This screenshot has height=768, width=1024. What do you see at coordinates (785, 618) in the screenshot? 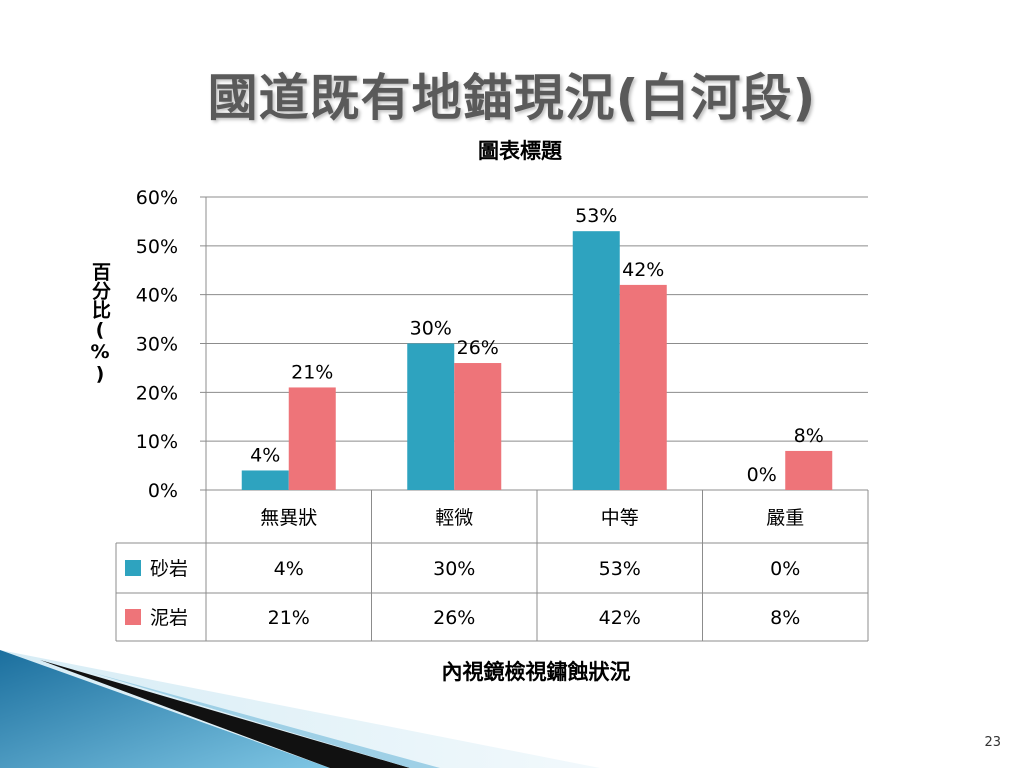
I see `table-cell: 8%` at bounding box center [785, 618].